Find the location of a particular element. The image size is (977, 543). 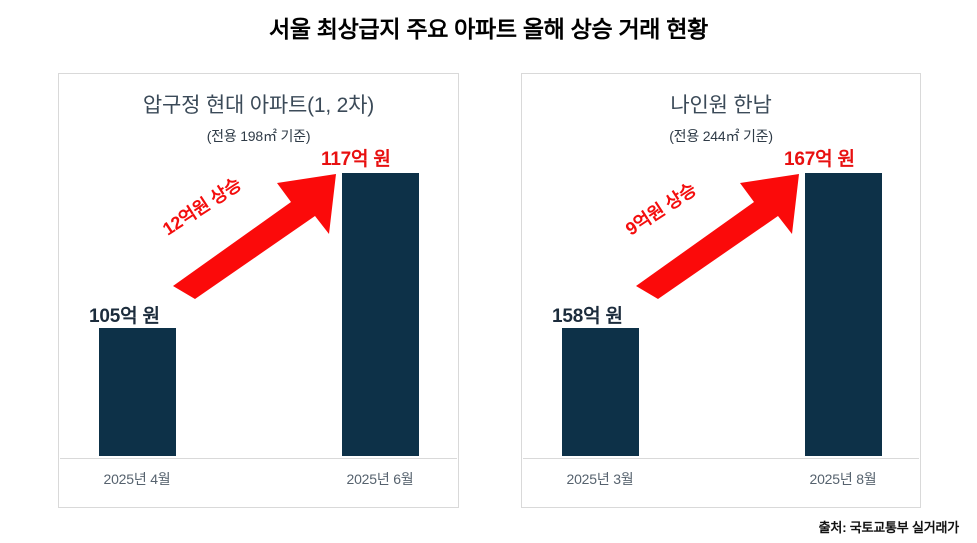

x-tick-start: 2025년 4월 is located at coordinates (137, 479).